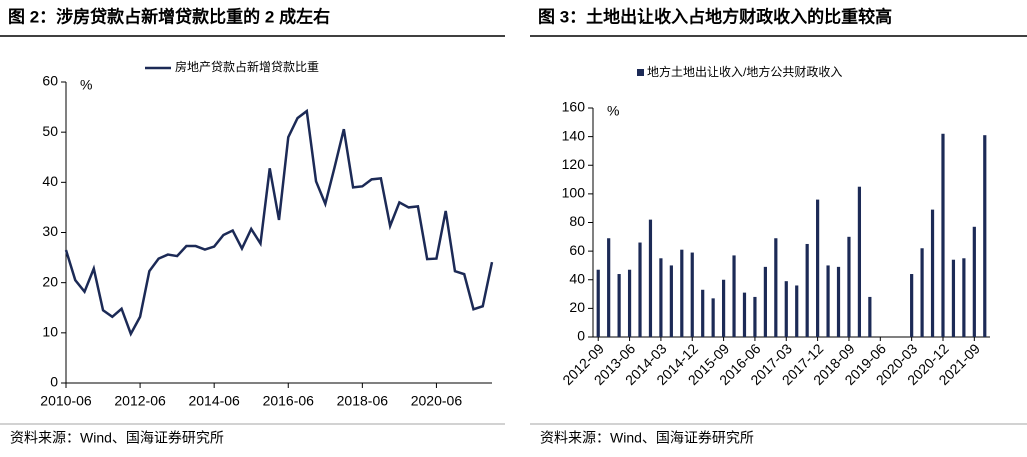  I want to click on y-tick-label: 50, so click(50, 131).